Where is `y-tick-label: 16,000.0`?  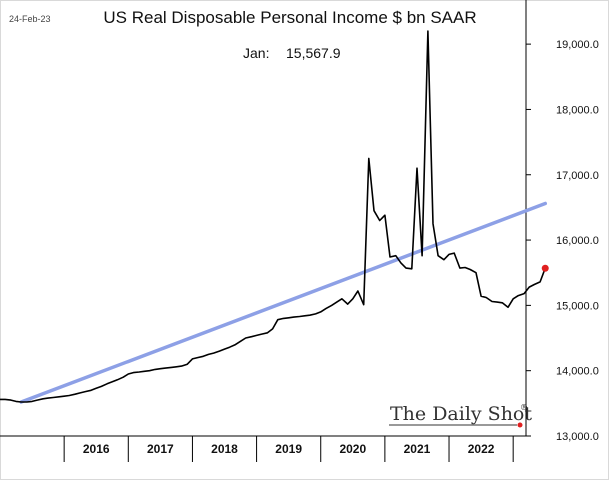
y-tick-label: 16,000.0 is located at coordinates (577, 241).